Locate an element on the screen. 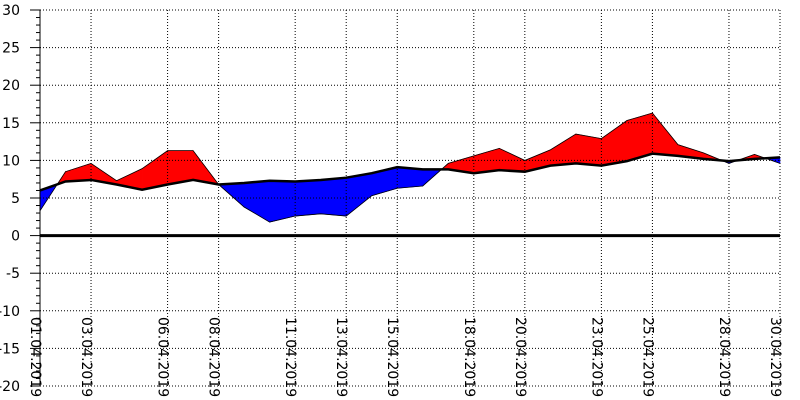 The height and width of the screenshot is (400, 800). x-tick-label: 25.04.2019 is located at coordinates (647, 357).